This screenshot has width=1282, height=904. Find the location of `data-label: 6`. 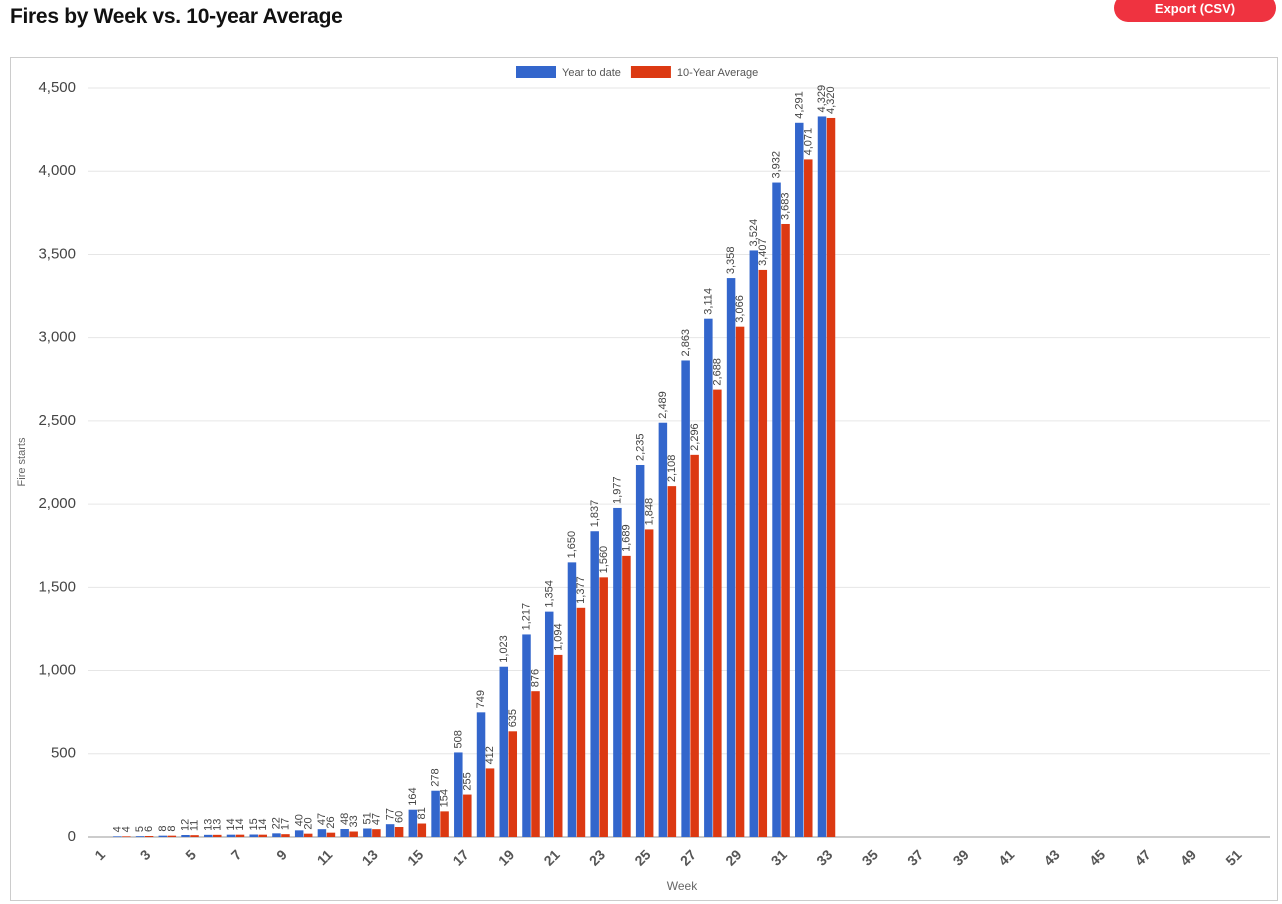

data-label: 6 is located at coordinates (149, 829).